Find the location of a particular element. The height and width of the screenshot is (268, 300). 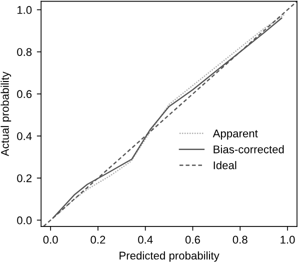

legend-label: Ideal is located at coordinates (225, 165).